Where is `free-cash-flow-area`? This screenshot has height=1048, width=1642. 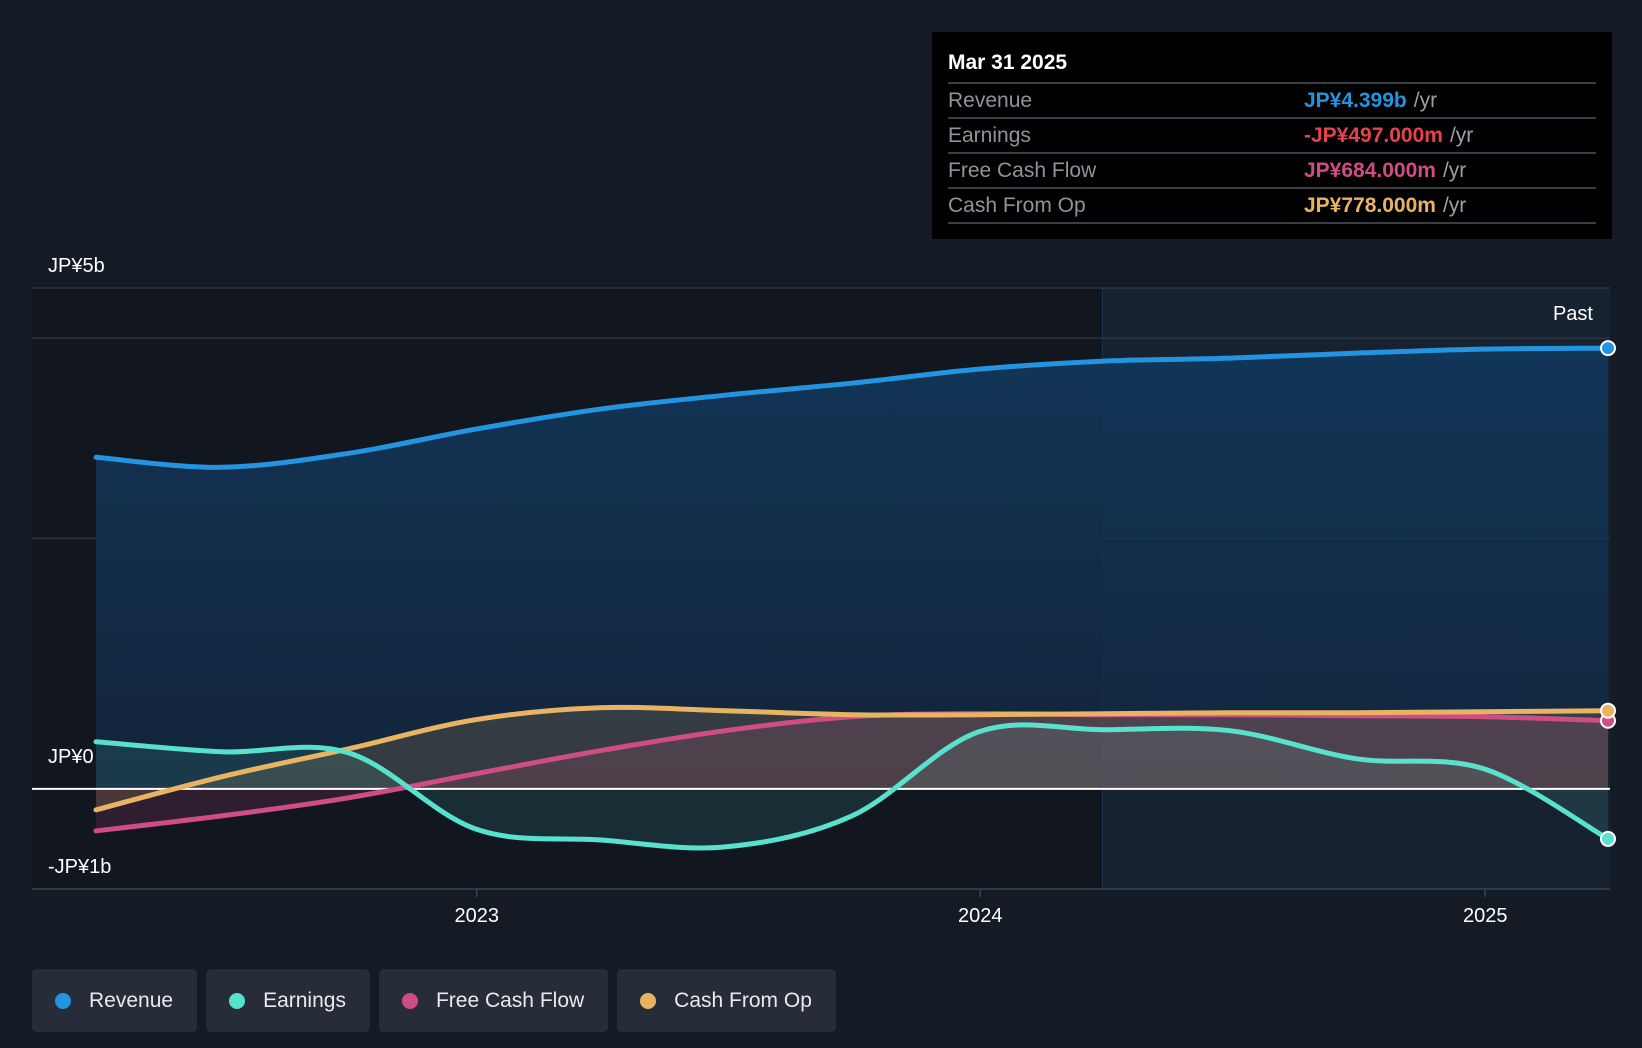 free-cash-flow-area is located at coordinates (852, 772).